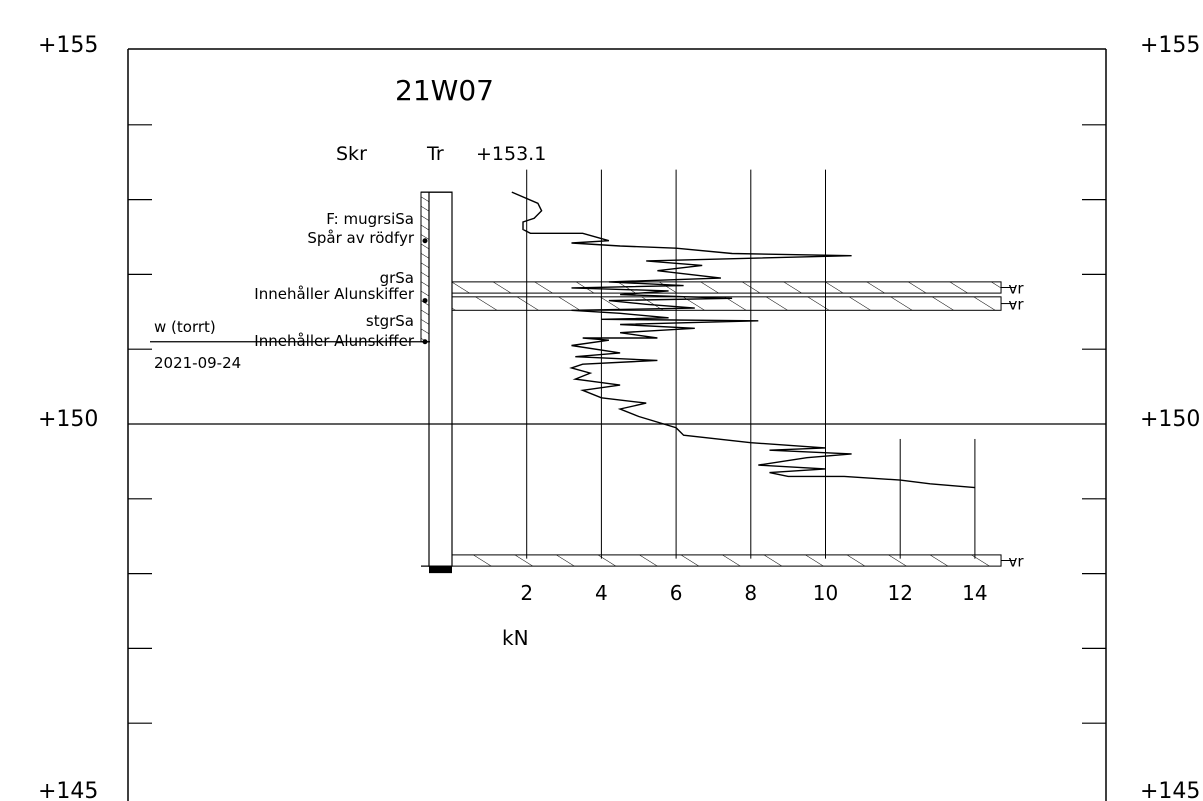  I want to click on groundwater-label: w (torrt), so click(185, 327).